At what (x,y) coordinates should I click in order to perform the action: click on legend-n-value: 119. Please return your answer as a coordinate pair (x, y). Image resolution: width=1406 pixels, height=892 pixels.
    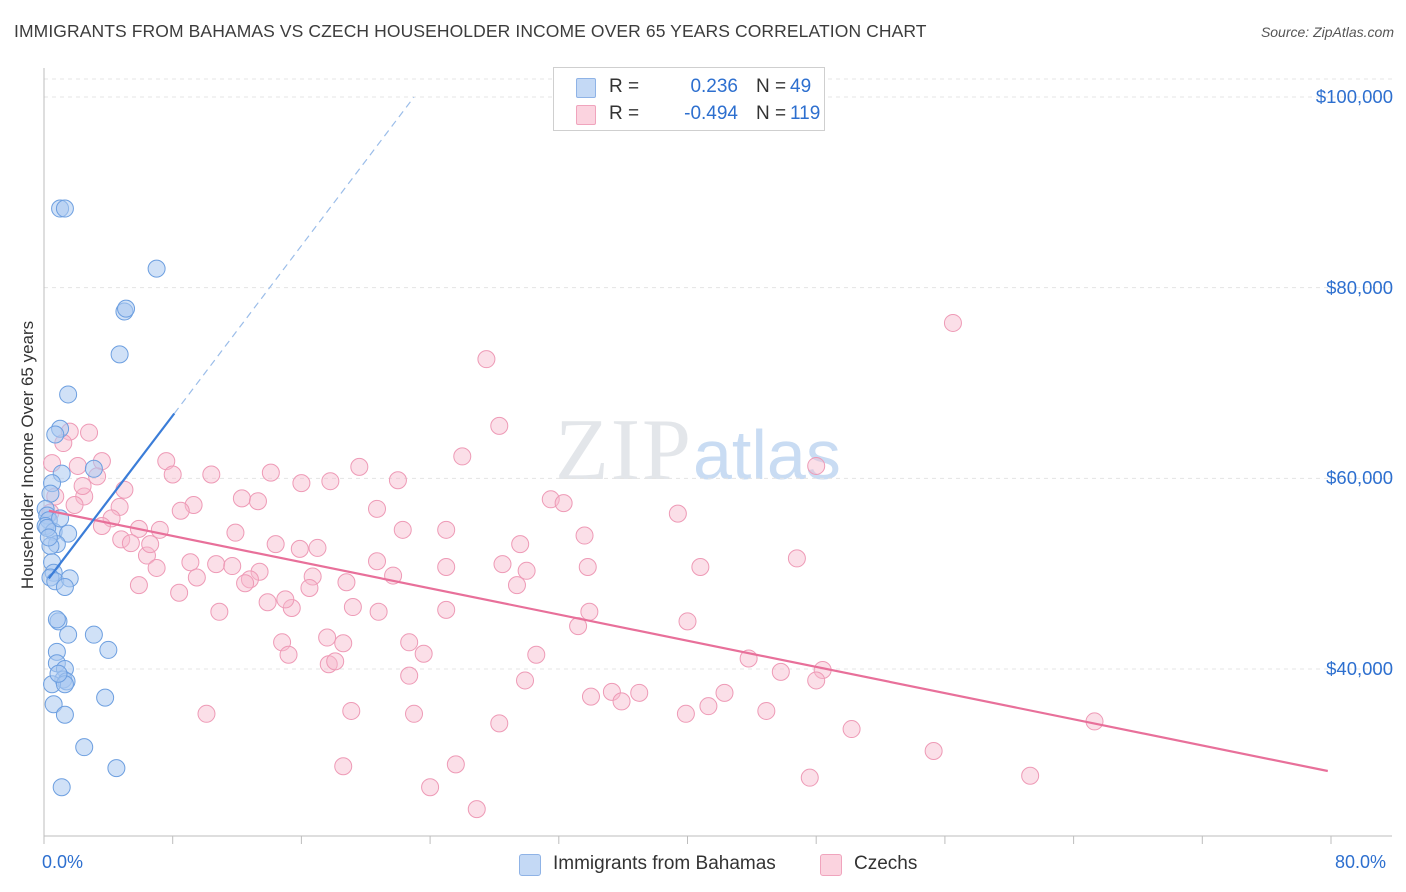
    Looking at the image, I should click on (805, 113).